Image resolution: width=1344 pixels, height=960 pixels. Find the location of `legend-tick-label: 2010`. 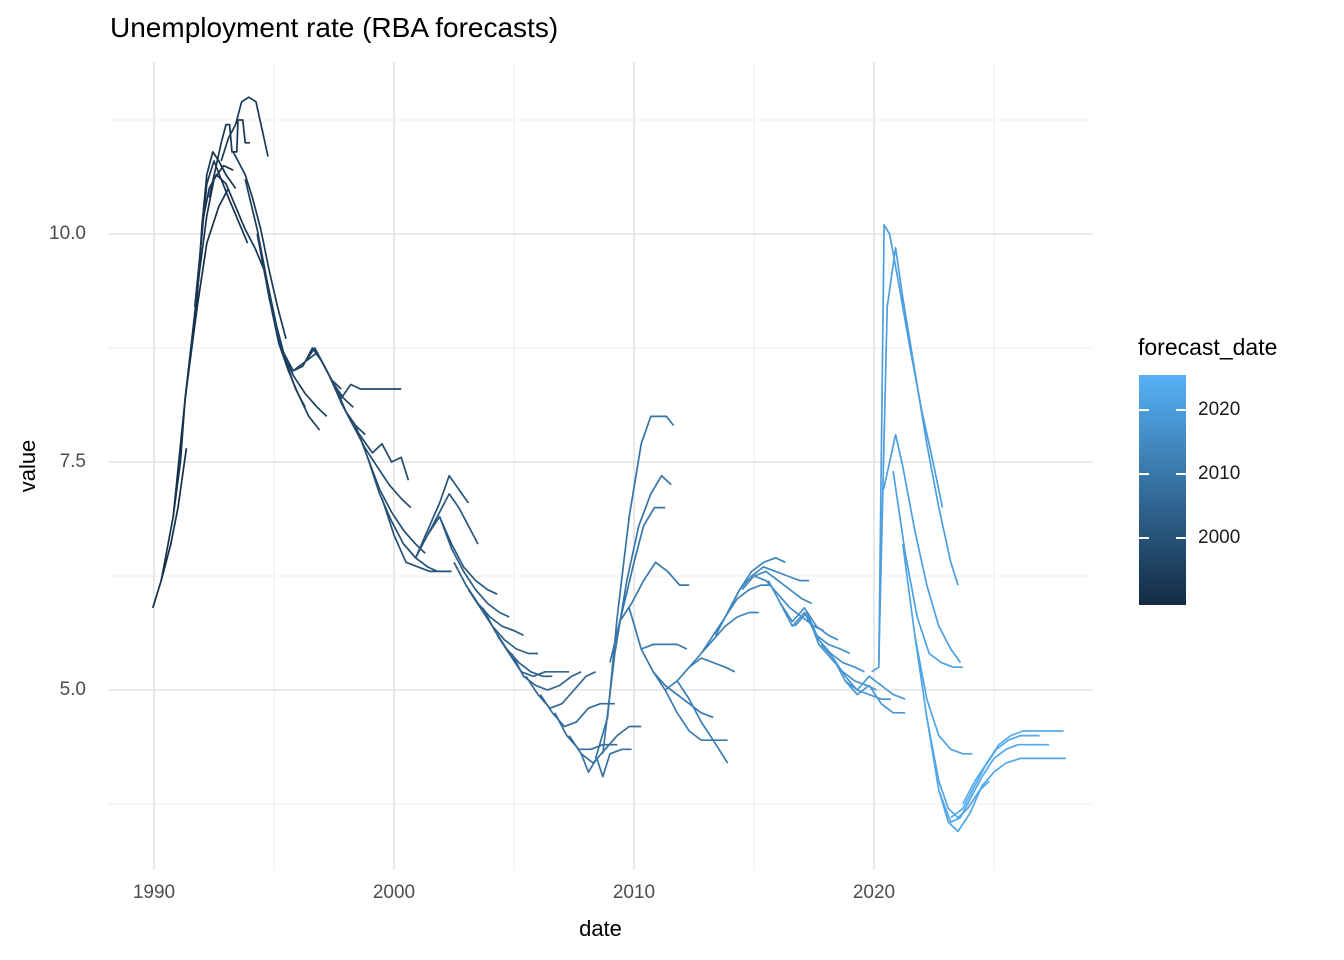

legend-tick-label: 2010 is located at coordinates (1219, 474).